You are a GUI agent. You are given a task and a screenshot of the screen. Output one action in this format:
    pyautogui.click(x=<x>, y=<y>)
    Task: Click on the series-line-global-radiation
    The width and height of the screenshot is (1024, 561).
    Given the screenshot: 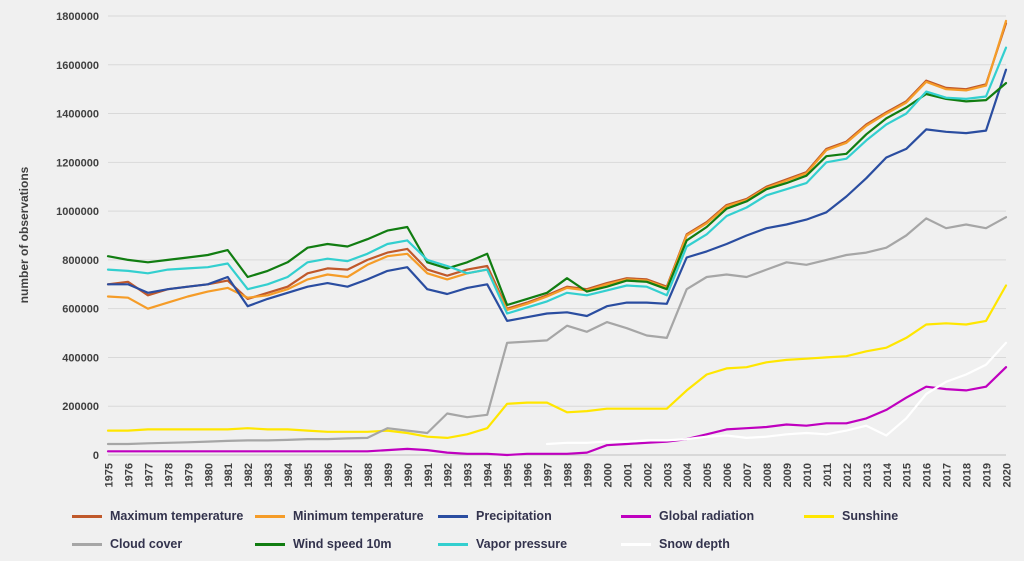 What is the action you would take?
    pyautogui.click(x=557, y=411)
    